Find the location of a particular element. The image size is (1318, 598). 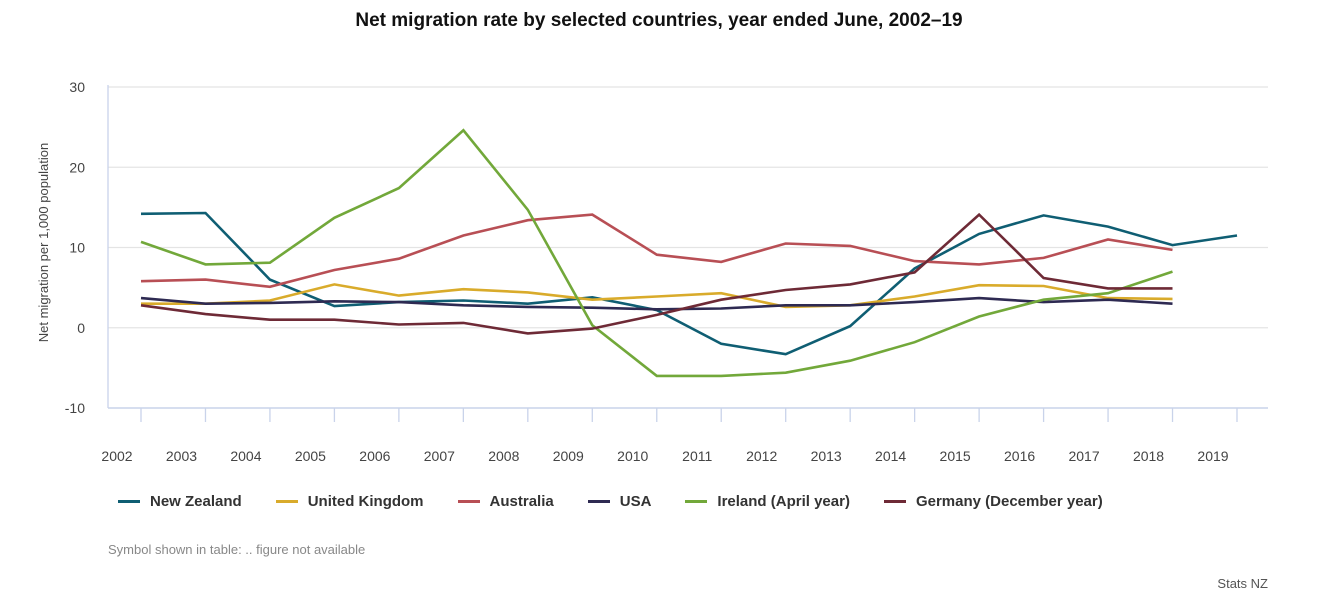

y-tick-label: 10 is located at coordinates (77, 248).